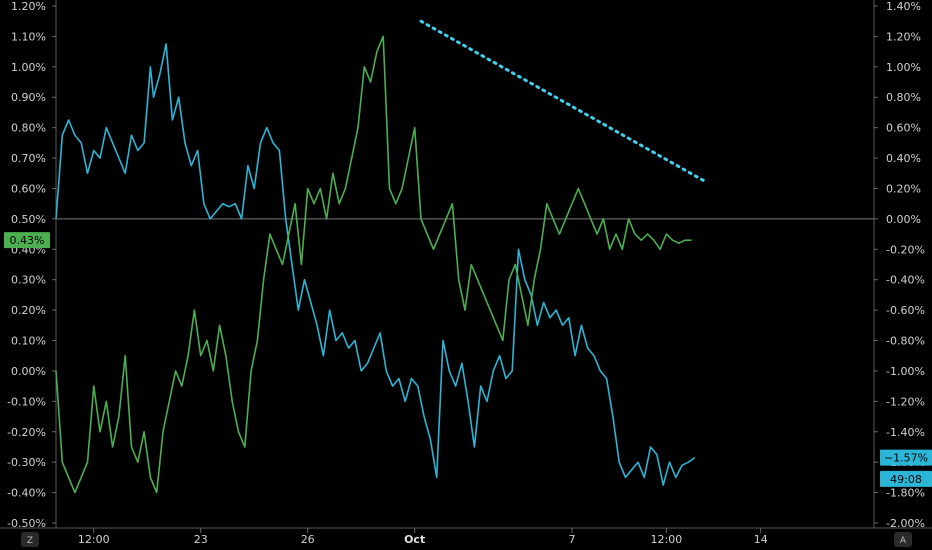 The height and width of the screenshot is (550, 932). Describe the element at coordinates (308, 539) in the screenshot. I see `x-axis-tick-label: 26` at that location.